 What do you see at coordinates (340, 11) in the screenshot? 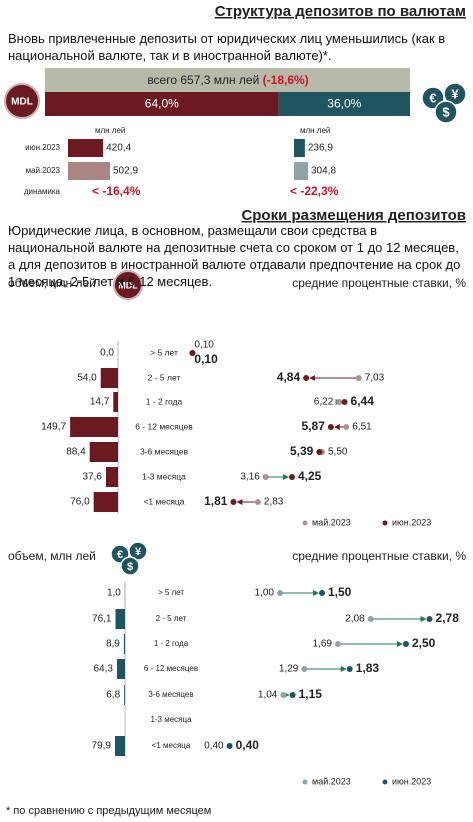
I see `title: Структура депозитов по валютам` at bounding box center [340, 11].